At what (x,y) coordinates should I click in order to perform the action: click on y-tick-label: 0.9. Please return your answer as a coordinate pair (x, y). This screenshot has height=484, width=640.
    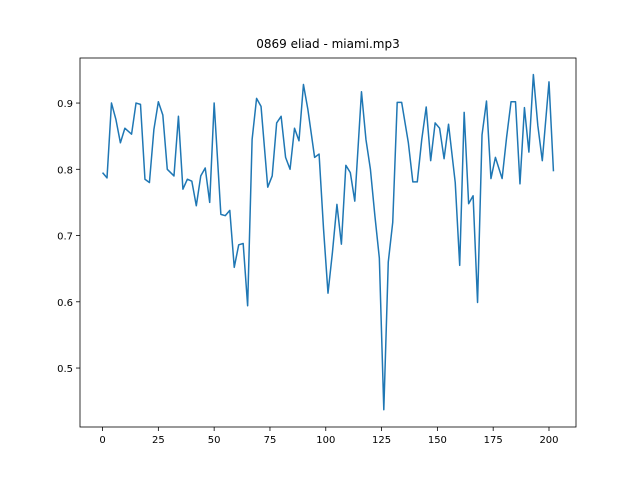
    Looking at the image, I should click on (65, 104).